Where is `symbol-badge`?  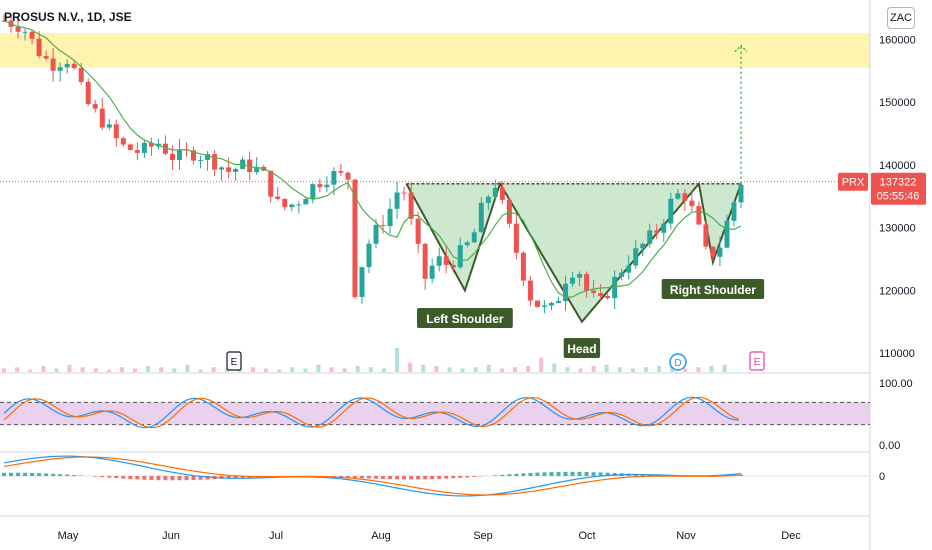 symbol-badge is located at coordinates (853, 181).